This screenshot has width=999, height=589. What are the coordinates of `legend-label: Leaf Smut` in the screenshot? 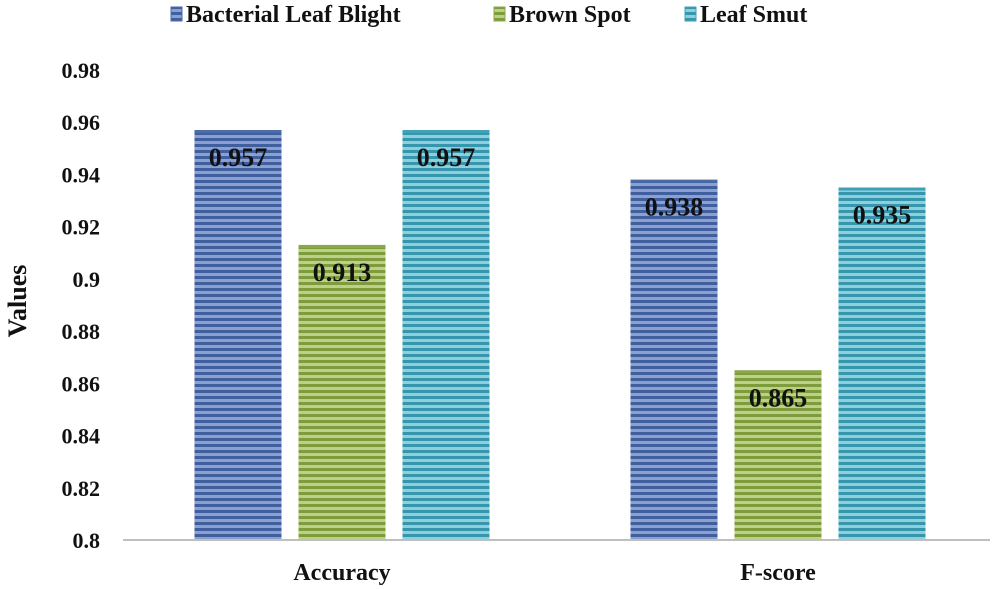 It's located at (753, 15).